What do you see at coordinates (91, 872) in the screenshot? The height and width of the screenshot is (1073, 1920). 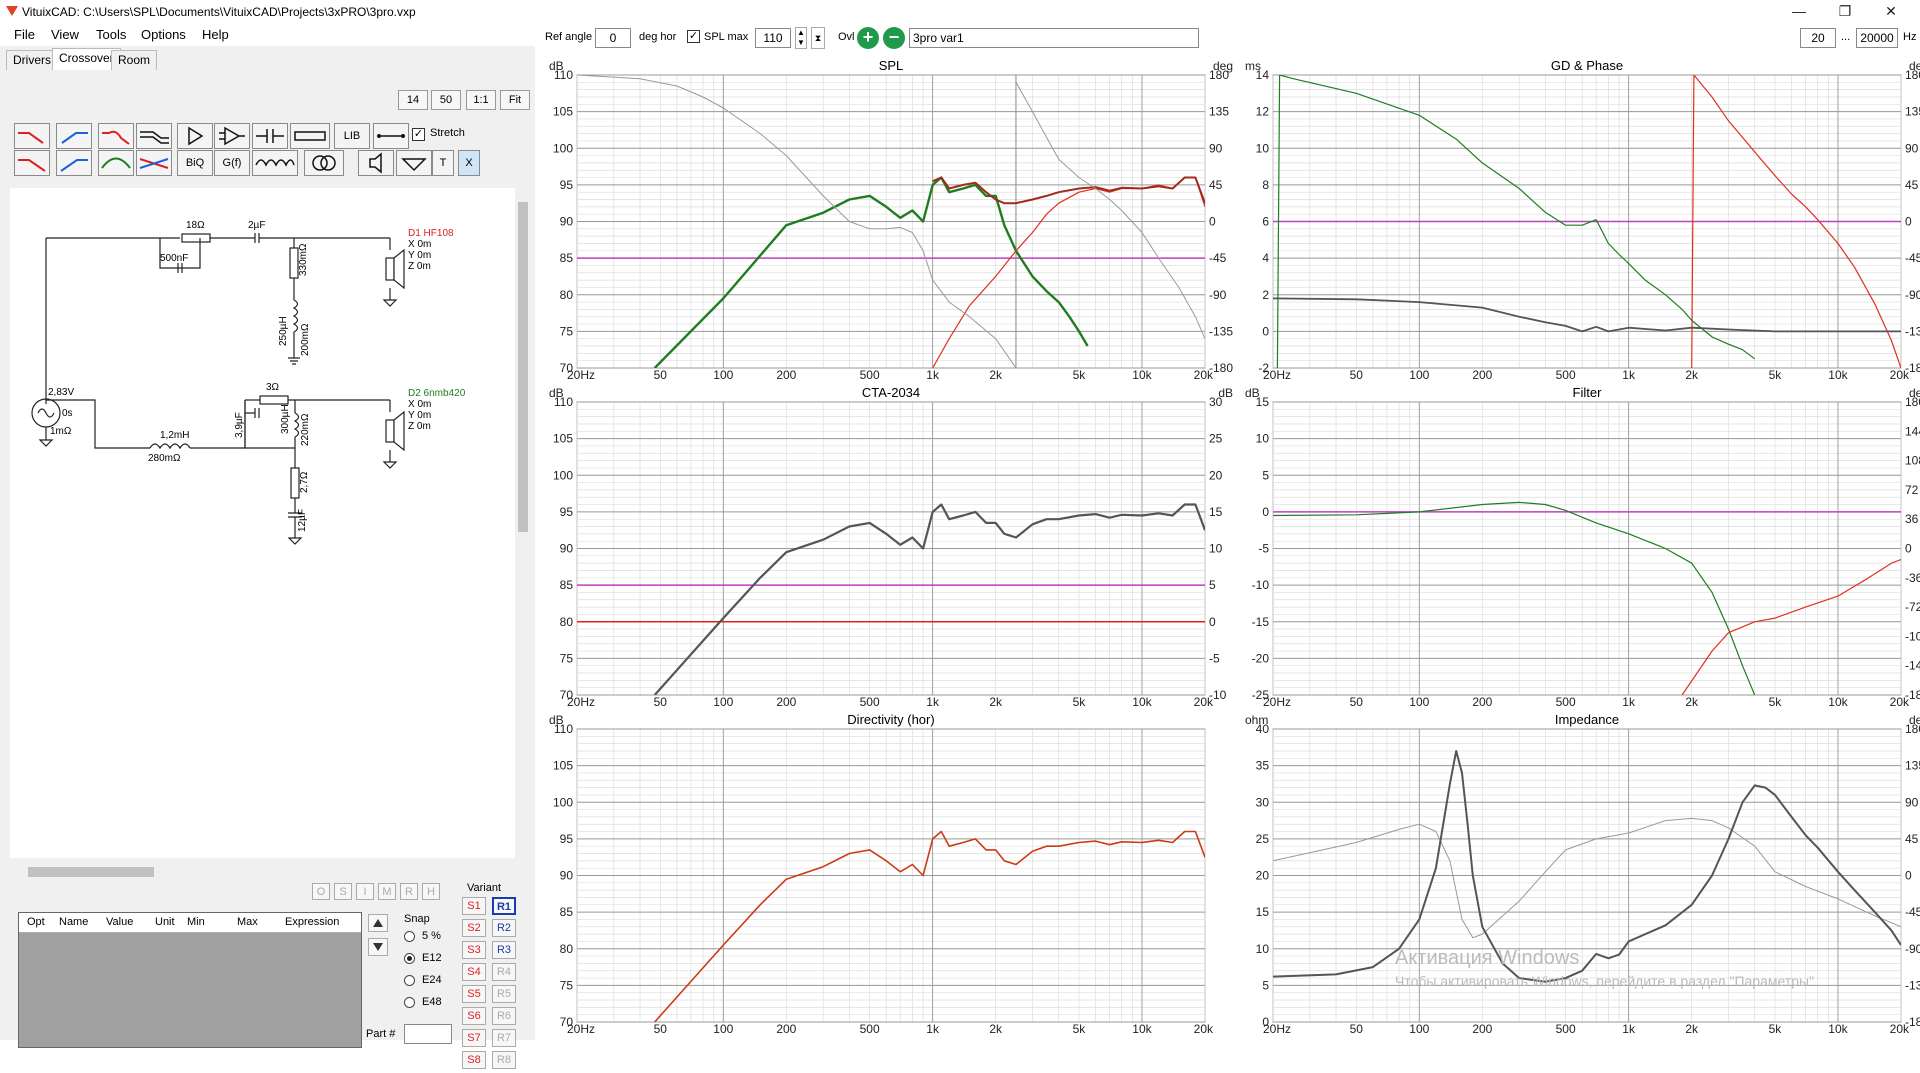 I see `horizontal-scroll-thumb` at bounding box center [91, 872].